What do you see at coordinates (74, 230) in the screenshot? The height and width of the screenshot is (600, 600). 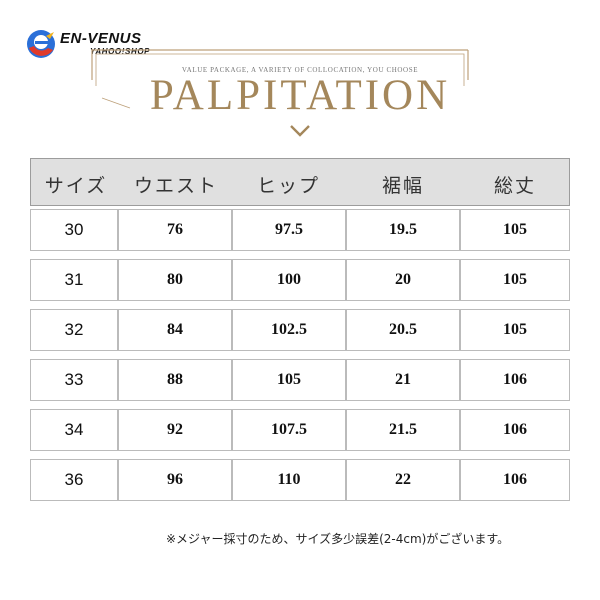 I see `cell-size: 30` at bounding box center [74, 230].